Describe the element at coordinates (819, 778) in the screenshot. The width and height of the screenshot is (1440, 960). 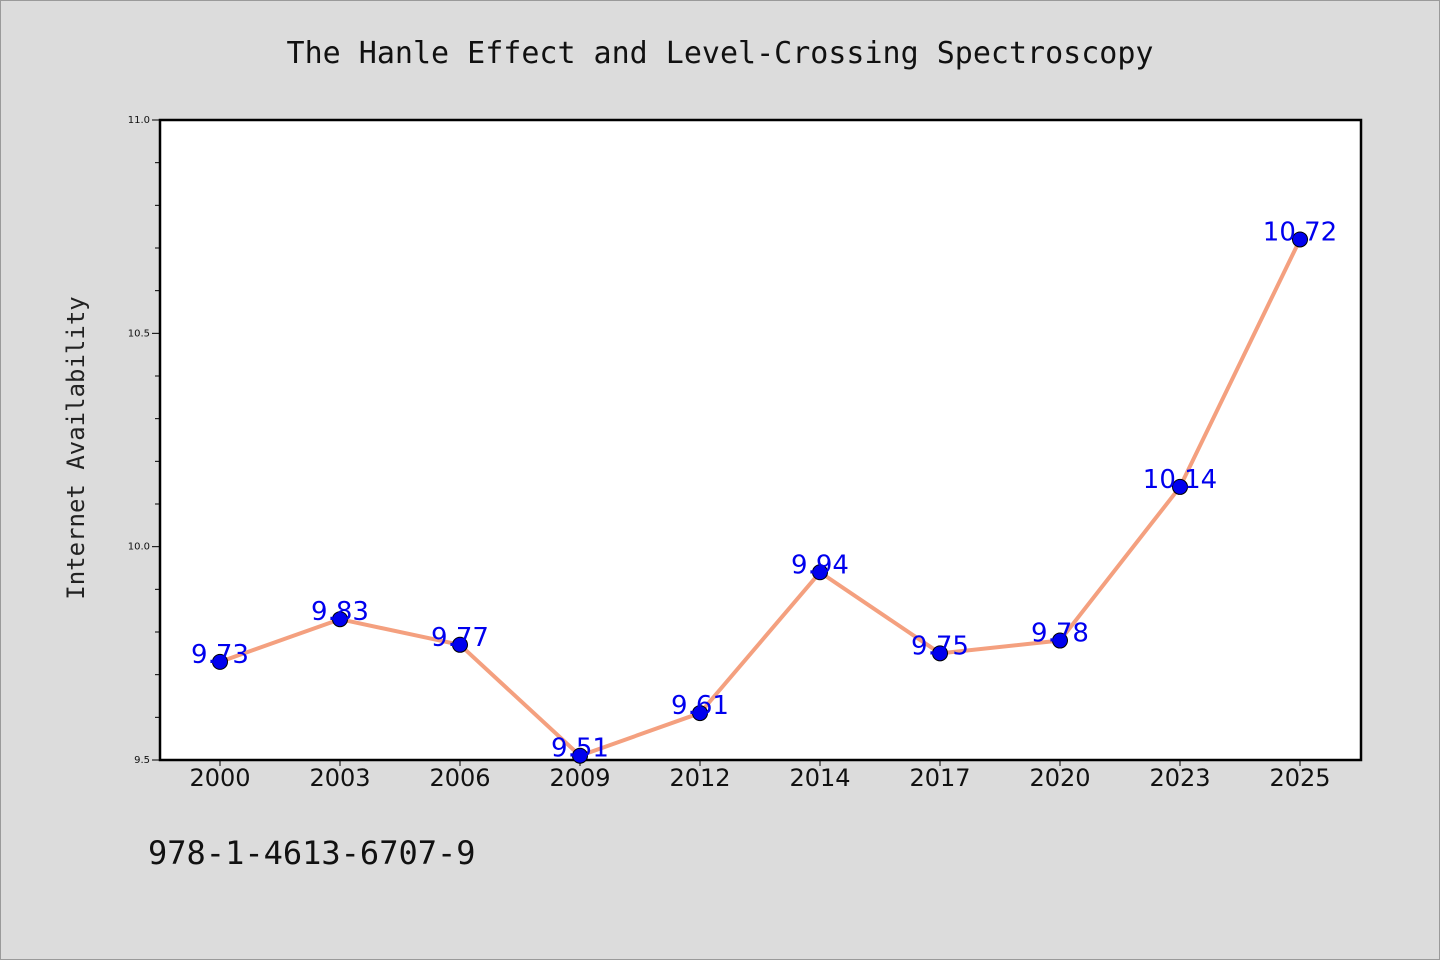
I see `x-tick-label: 2014` at that location.